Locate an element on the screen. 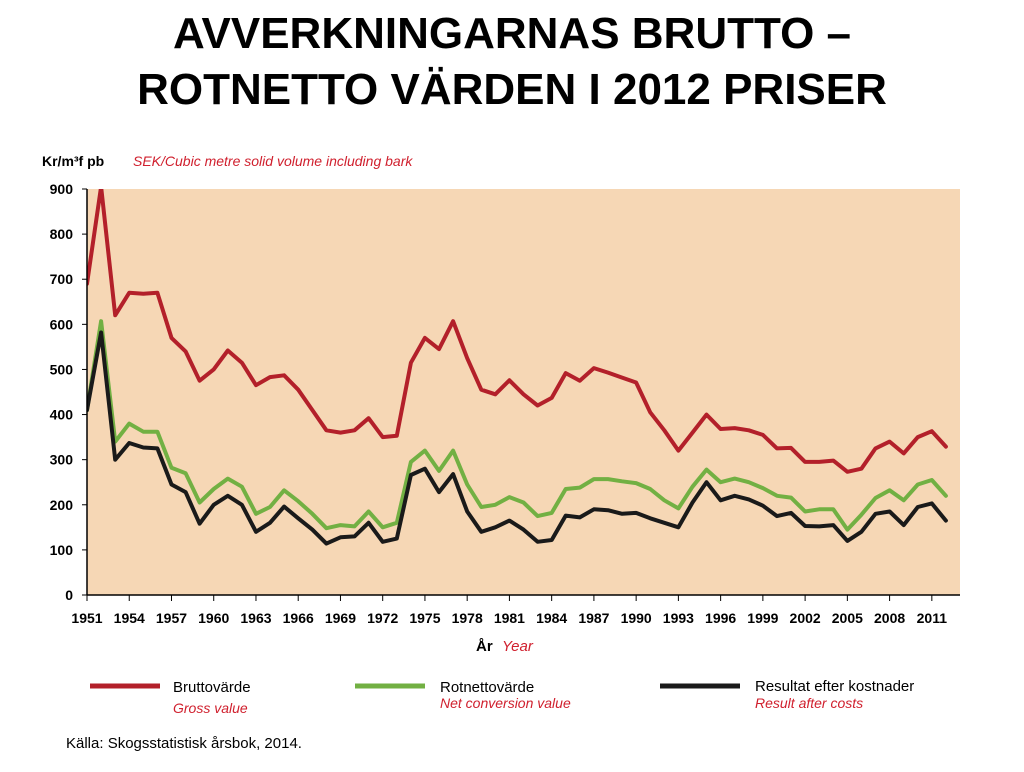  x-tick-label: 1951 is located at coordinates (86, 618).